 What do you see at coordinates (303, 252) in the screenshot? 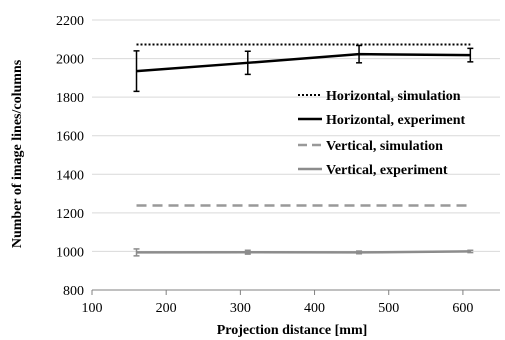
I see `series-line-vertical-experiment` at bounding box center [303, 252].